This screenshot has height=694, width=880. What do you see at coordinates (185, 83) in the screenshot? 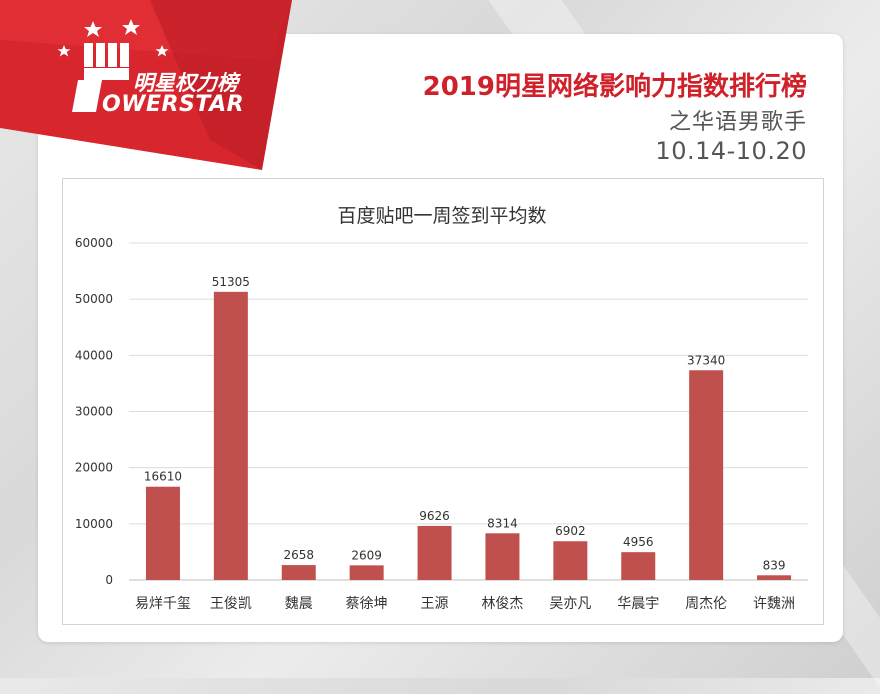
I see `brand-logo-cn: 明星权力榜` at bounding box center [185, 83].